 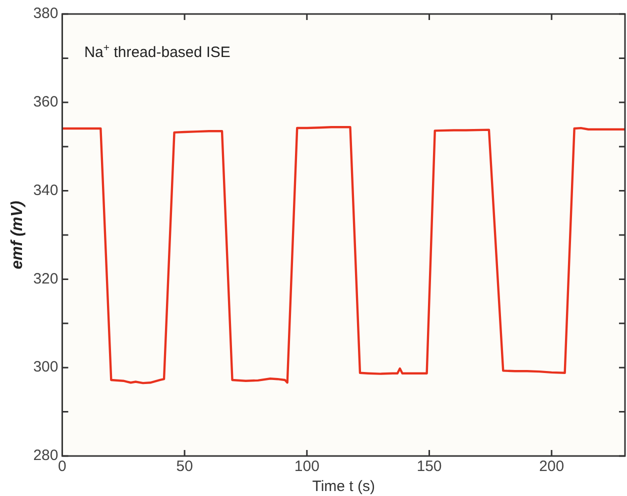 What do you see at coordinates (157, 51) in the screenshot?
I see `annotation: Na+ thread-based ISE` at bounding box center [157, 51].